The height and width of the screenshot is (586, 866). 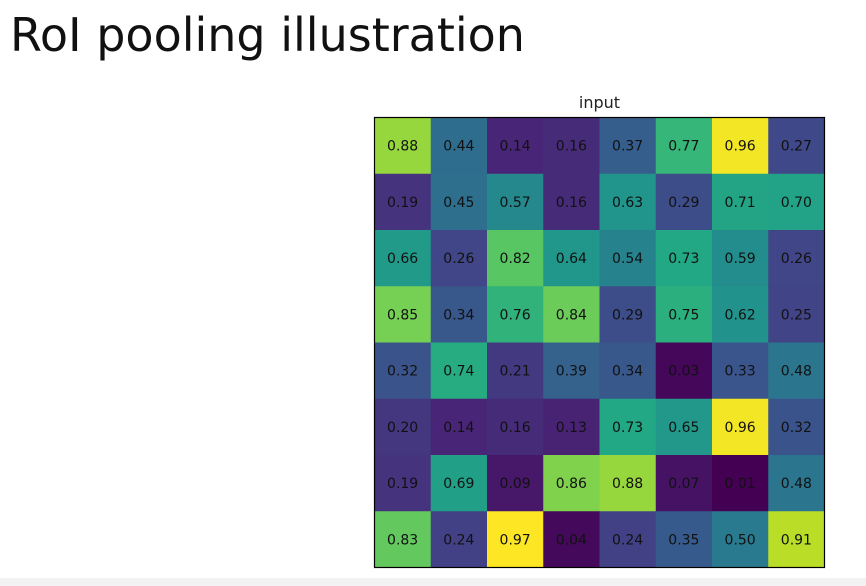 What do you see at coordinates (683, 203) in the screenshot?
I see `cell-value-label: 0.29` at bounding box center [683, 203].